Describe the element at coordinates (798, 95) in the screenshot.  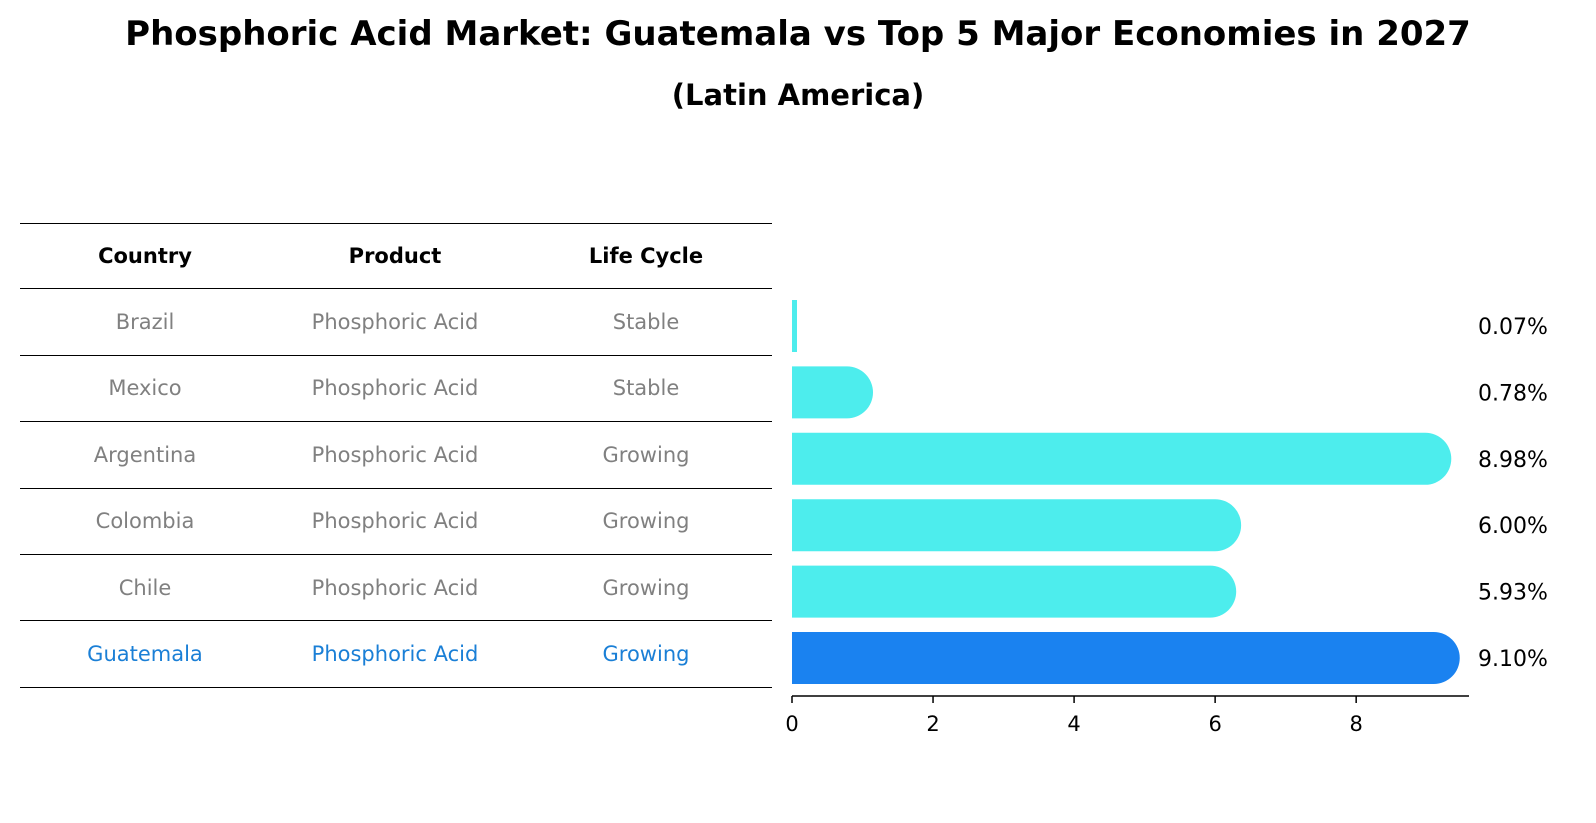
I see `chart-subtitle: (Latin America)` at that location.